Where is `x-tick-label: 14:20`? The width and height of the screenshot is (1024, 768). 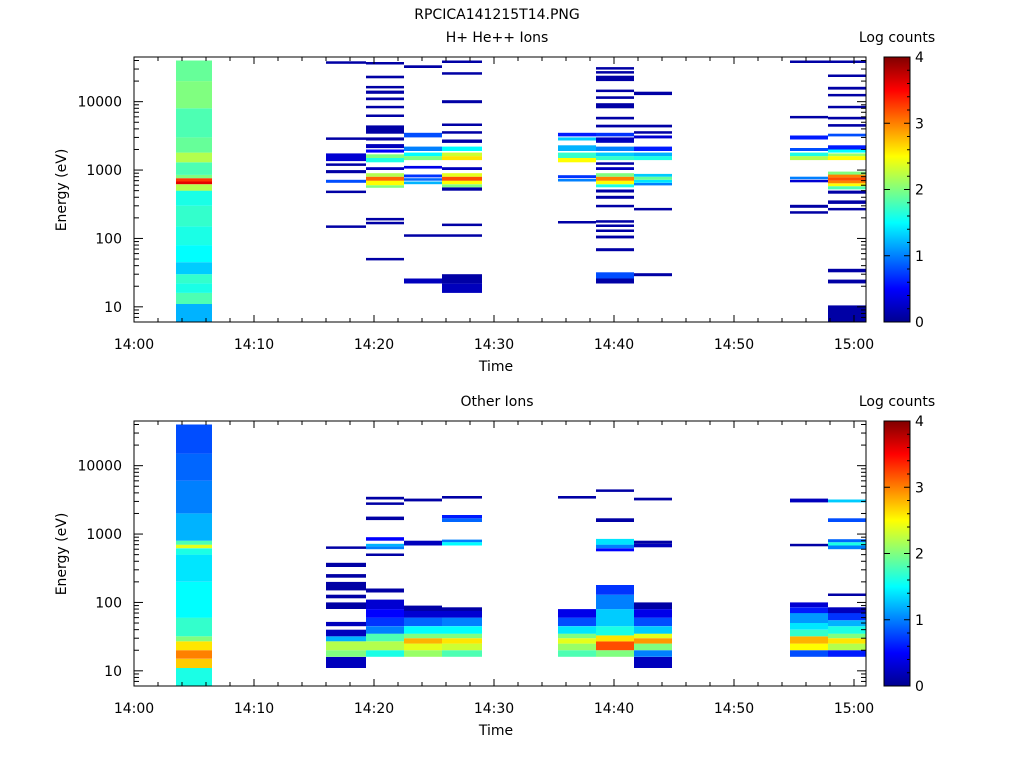 x-tick-label: 14:20 is located at coordinates (374, 709).